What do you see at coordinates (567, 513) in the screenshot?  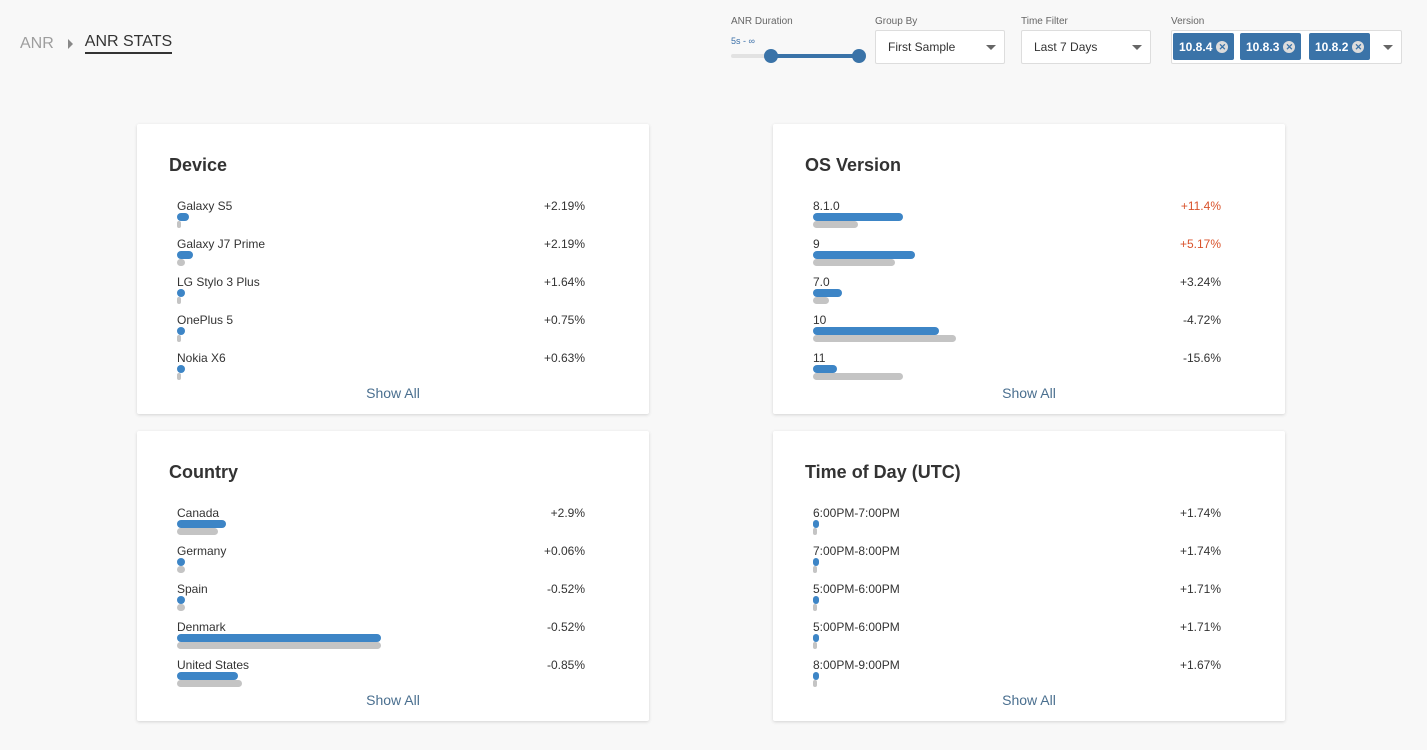 I see `row-change-value: +2.9%` at bounding box center [567, 513].